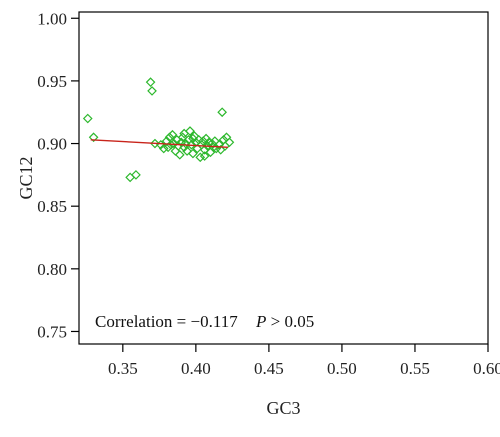 This screenshot has width=500, height=437. Describe the element at coordinates (196, 368) in the screenshot. I see `x-tick-label: 0.40` at that location.